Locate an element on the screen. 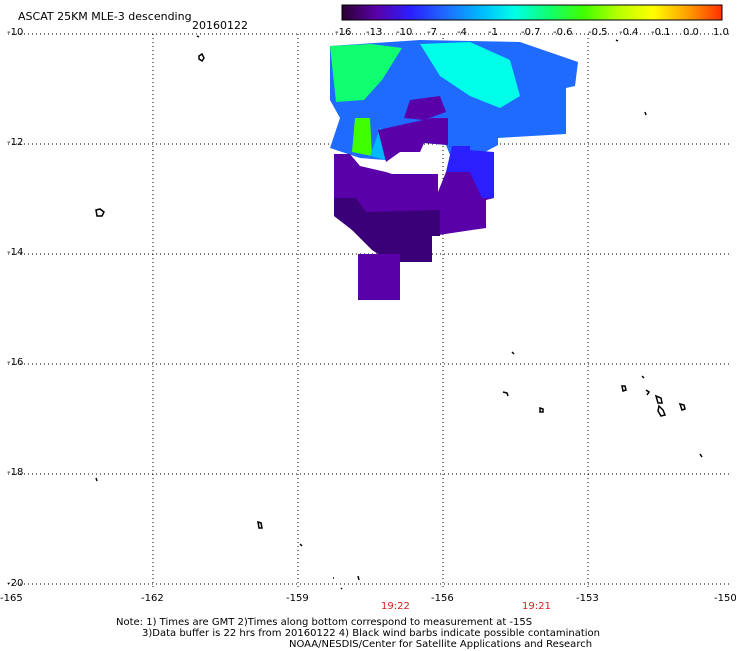  lat-label: -18 is located at coordinates (15, 472).